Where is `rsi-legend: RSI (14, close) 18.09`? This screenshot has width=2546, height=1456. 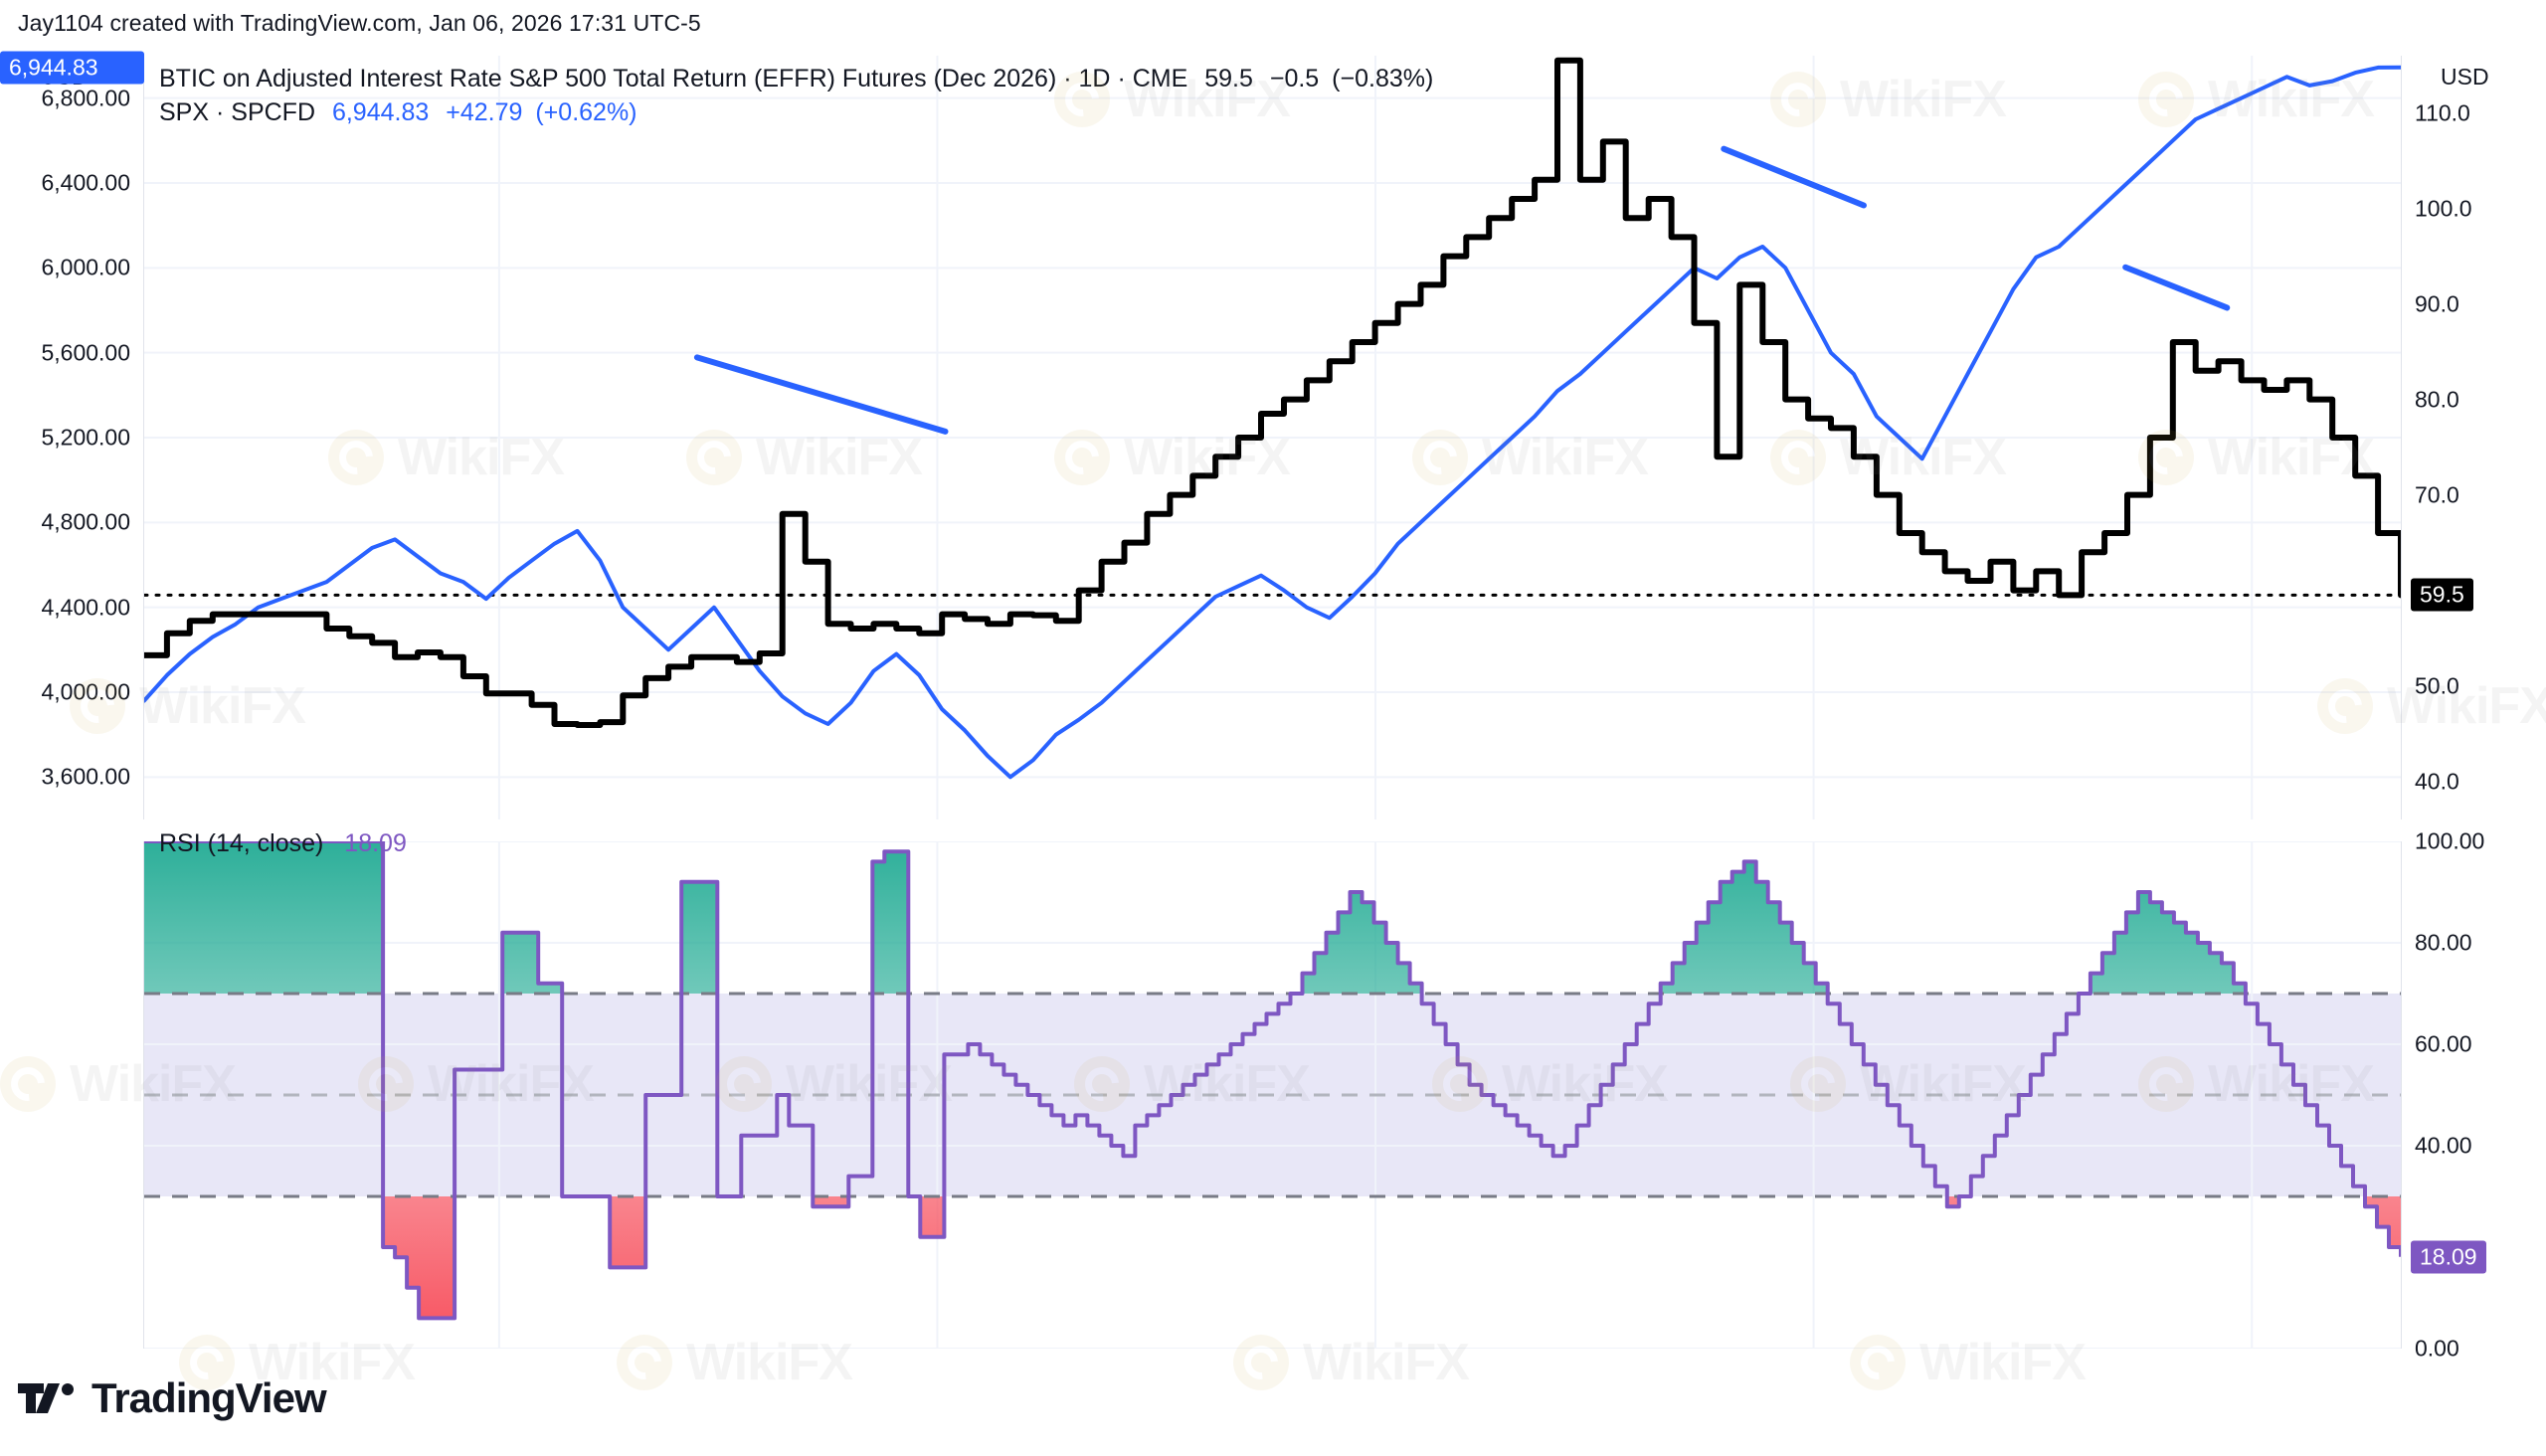
rsi-legend: RSI (14, close) 18.09 is located at coordinates (283, 843).